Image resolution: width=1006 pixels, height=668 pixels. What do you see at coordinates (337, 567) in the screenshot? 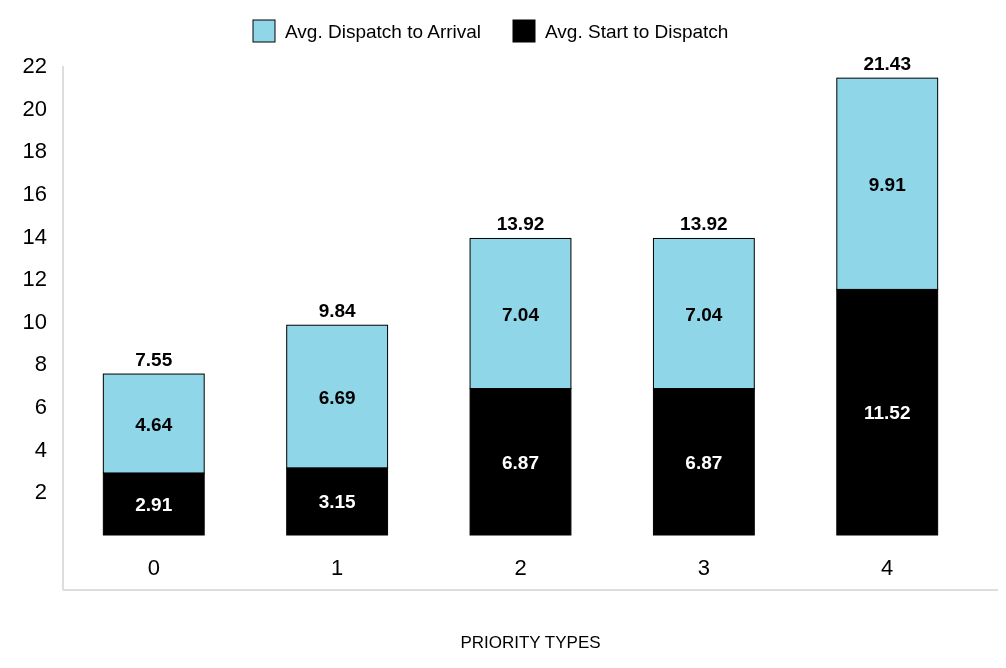
I see `x-tick-label: 1` at bounding box center [337, 567].